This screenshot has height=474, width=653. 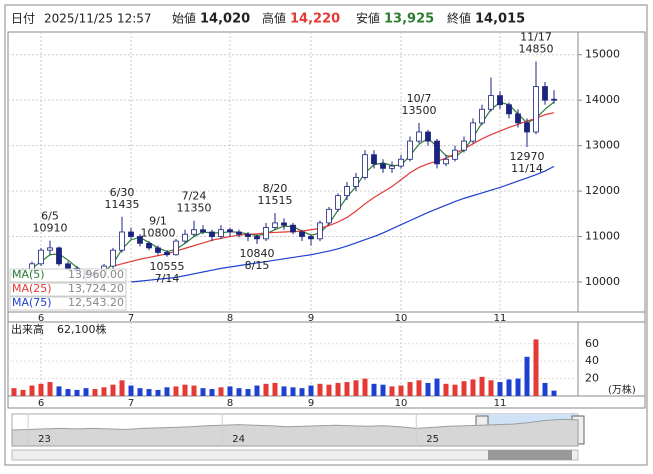 I want to click on annotation: 7/24, so click(x=194, y=196).